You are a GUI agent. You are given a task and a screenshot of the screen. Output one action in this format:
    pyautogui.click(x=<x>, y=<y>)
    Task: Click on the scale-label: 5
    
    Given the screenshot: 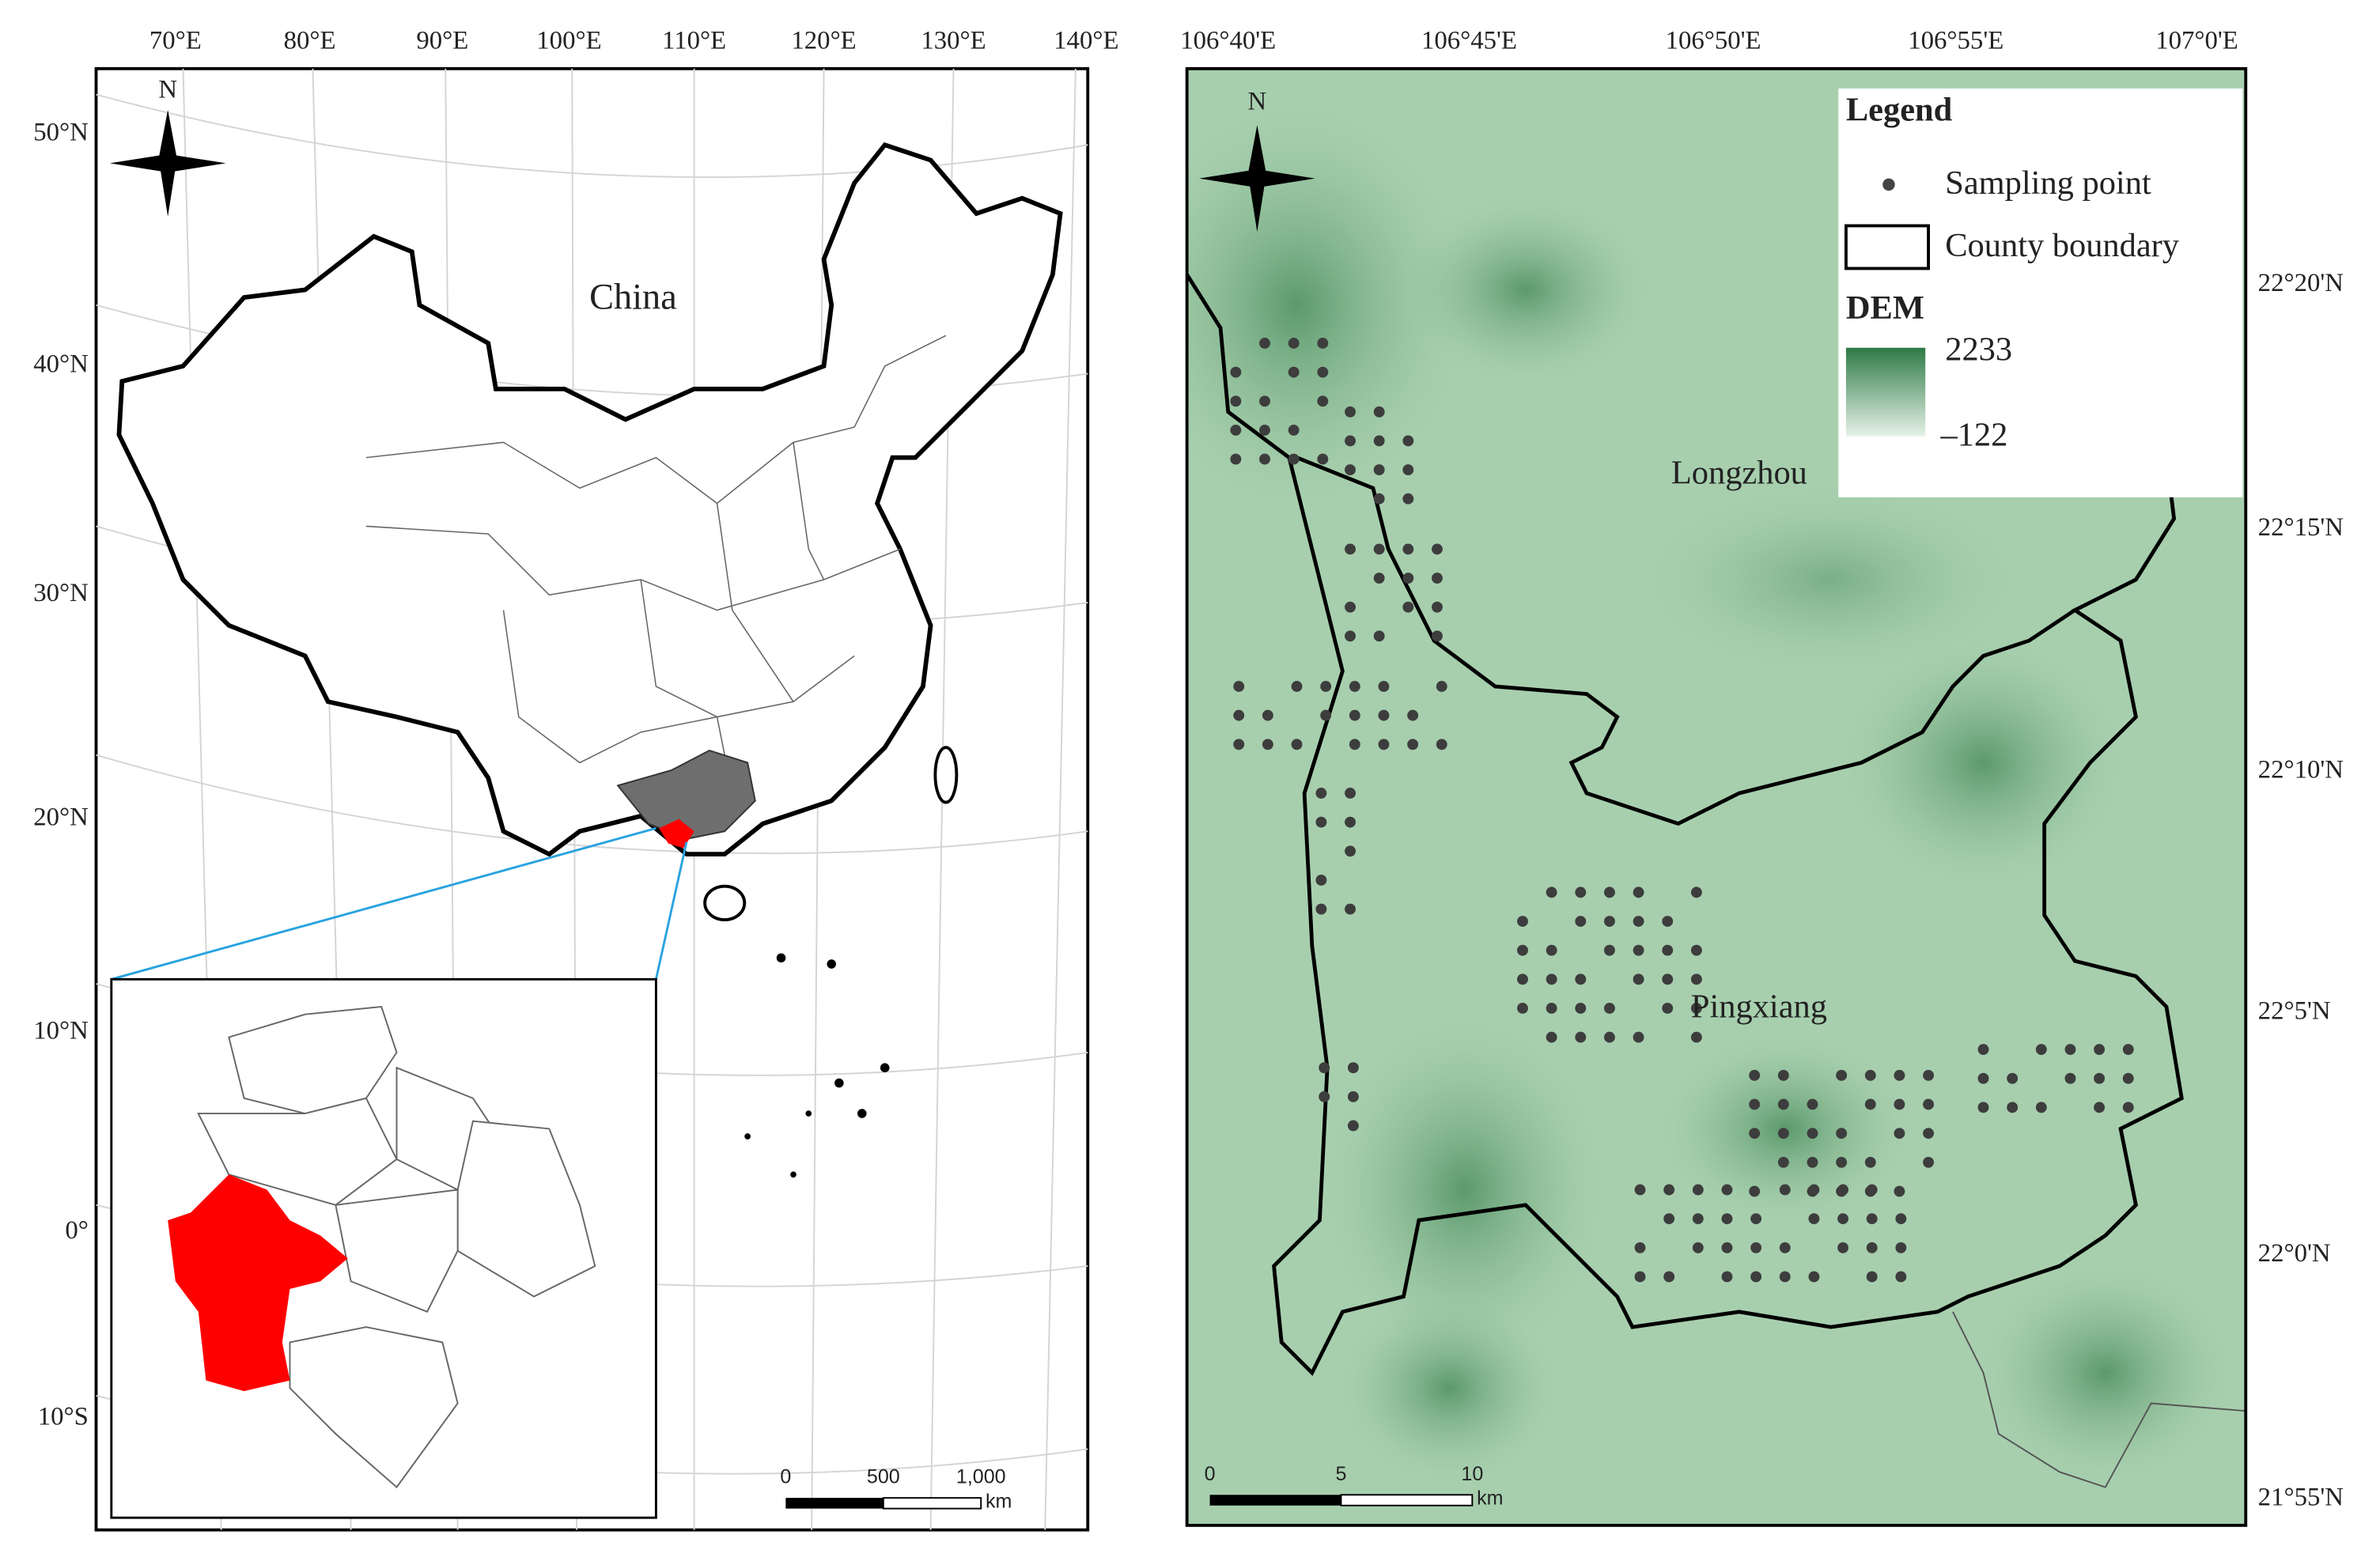 What is the action you would take?
    pyautogui.click(x=1340, y=1474)
    